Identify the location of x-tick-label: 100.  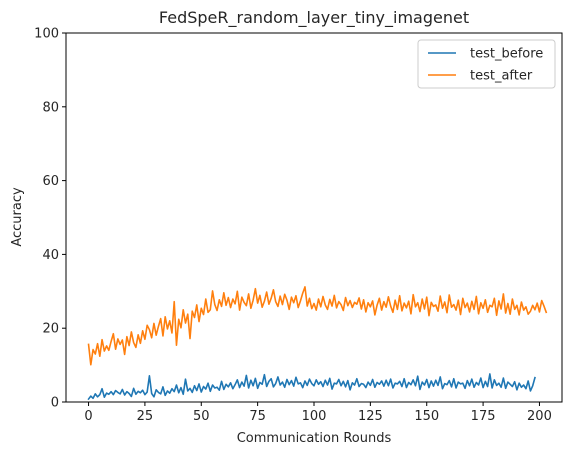
(314, 416).